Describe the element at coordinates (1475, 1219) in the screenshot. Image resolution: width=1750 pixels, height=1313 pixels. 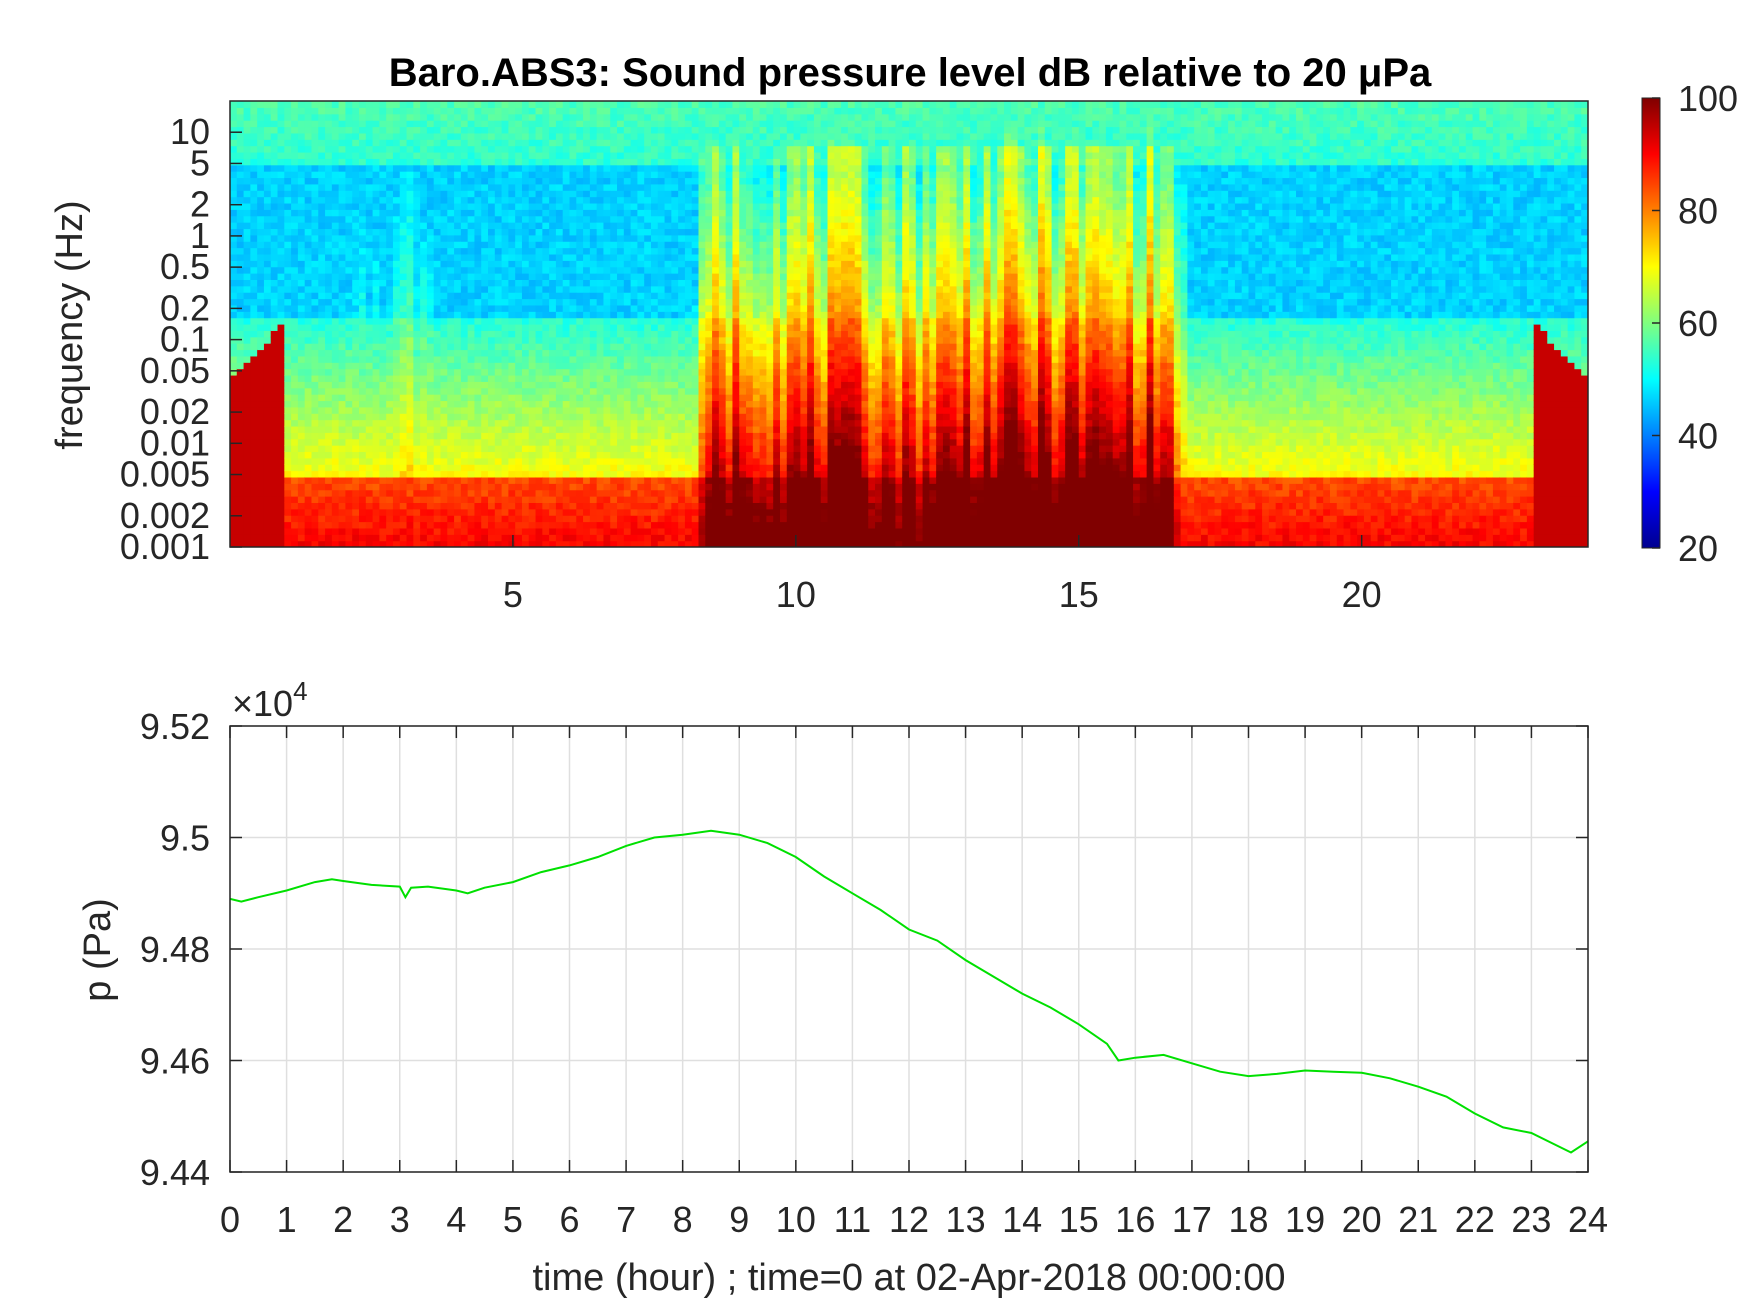
I see `pressure-x-tick-label: 22` at that location.